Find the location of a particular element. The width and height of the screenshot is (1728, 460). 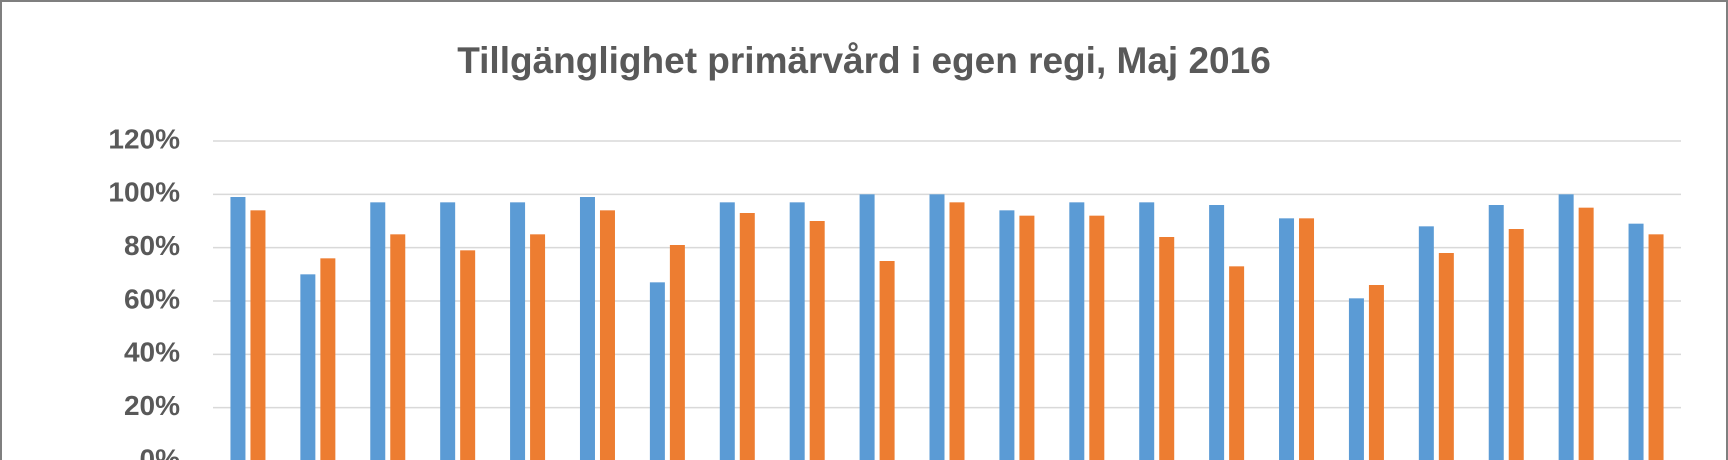

y-tick-label: 40% is located at coordinates (152, 352).